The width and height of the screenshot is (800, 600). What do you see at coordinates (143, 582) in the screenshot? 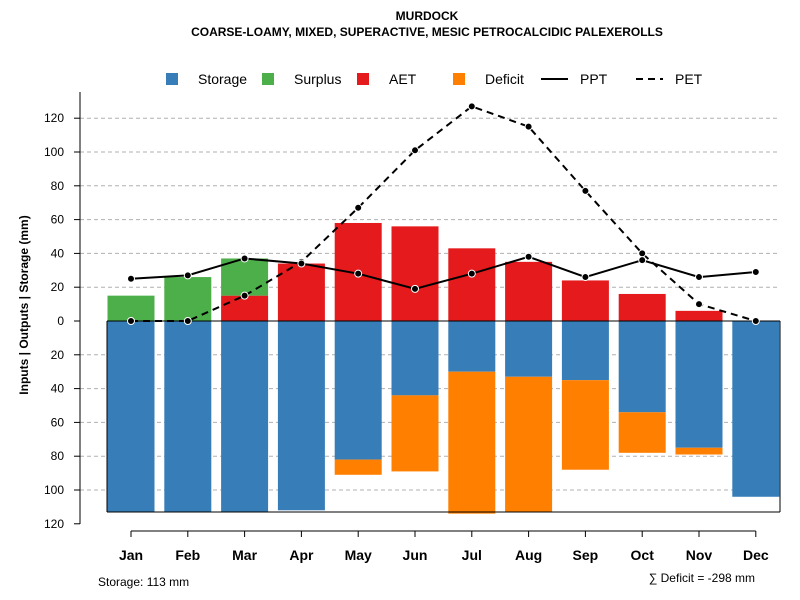
I see `storage-note: Storage: 113 mm` at bounding box center [143, 582].